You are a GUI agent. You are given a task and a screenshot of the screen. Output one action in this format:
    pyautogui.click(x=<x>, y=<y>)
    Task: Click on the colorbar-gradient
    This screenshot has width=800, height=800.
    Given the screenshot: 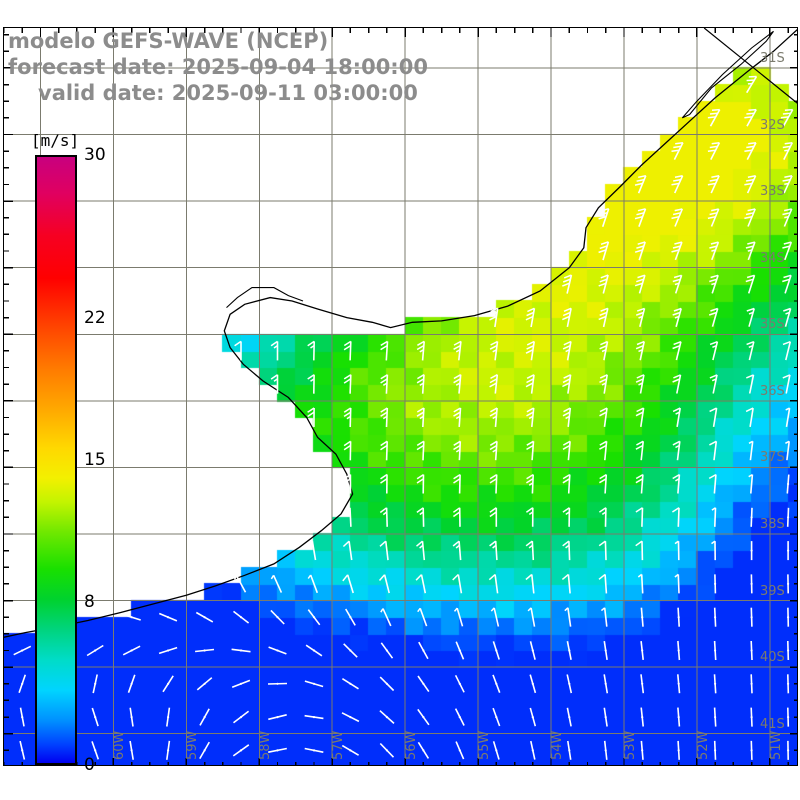 What is the action you would take?
    pyautogui.click(x=56, y=460)
    